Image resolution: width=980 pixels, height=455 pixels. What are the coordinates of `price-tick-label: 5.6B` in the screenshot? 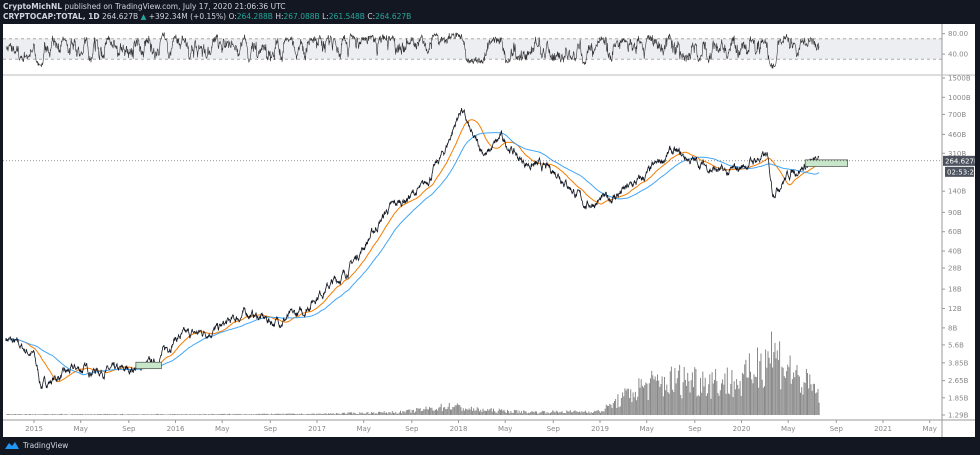 It's located at (956, 345).